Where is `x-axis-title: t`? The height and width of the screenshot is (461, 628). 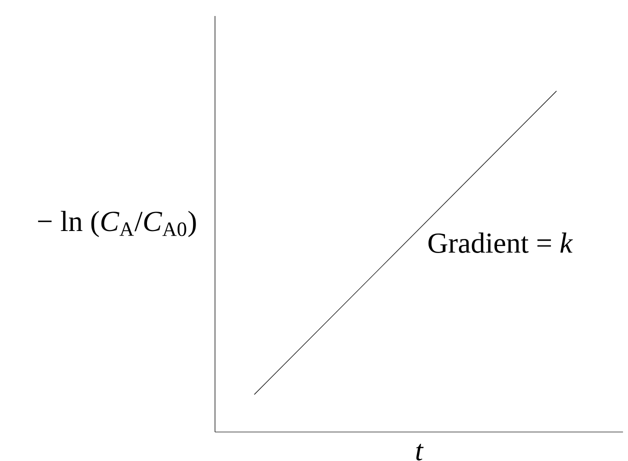
x-axis-title: t is located at coordinates (420, 452).